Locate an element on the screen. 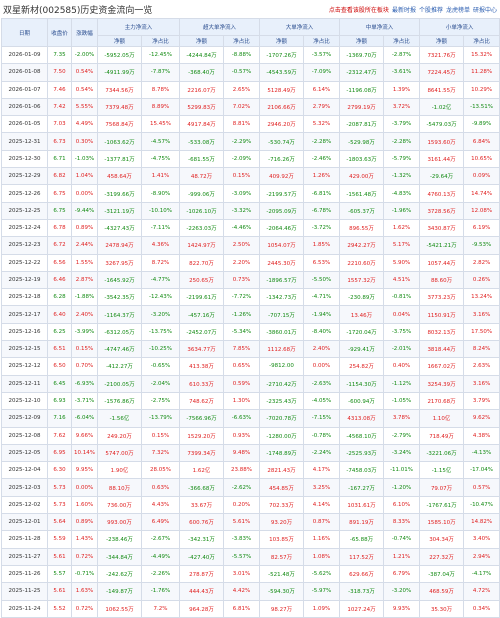  table-cell: -2.28% is located at coordinates (402, 141).